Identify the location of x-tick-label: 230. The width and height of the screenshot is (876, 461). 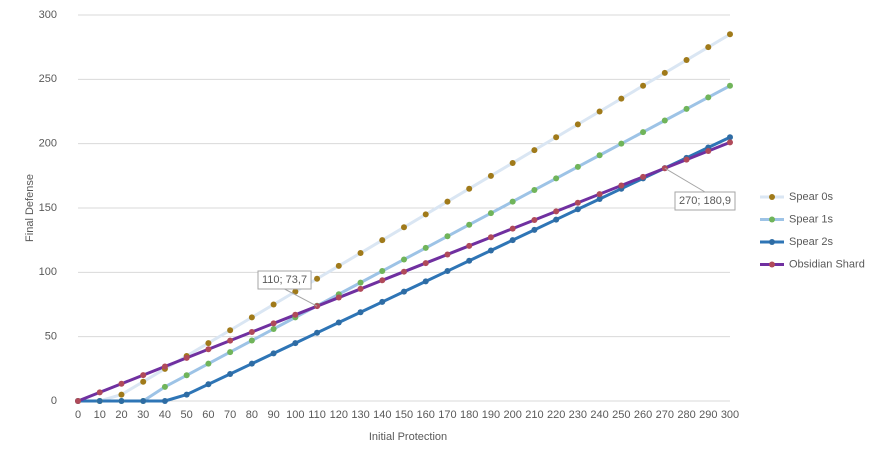
(578, 415).